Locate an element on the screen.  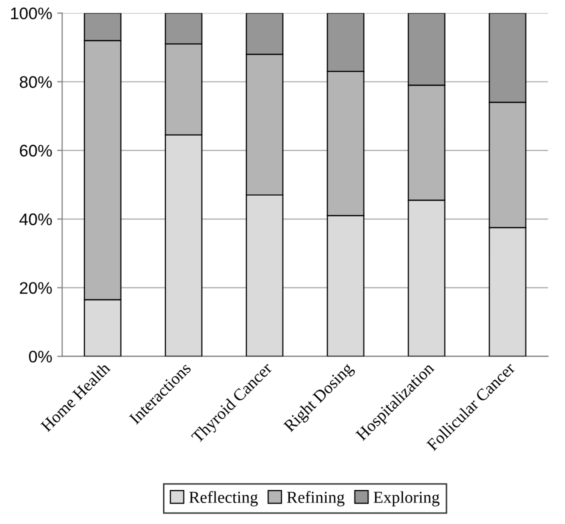
legend-label: Exploring is located at coordinates (407, 498).